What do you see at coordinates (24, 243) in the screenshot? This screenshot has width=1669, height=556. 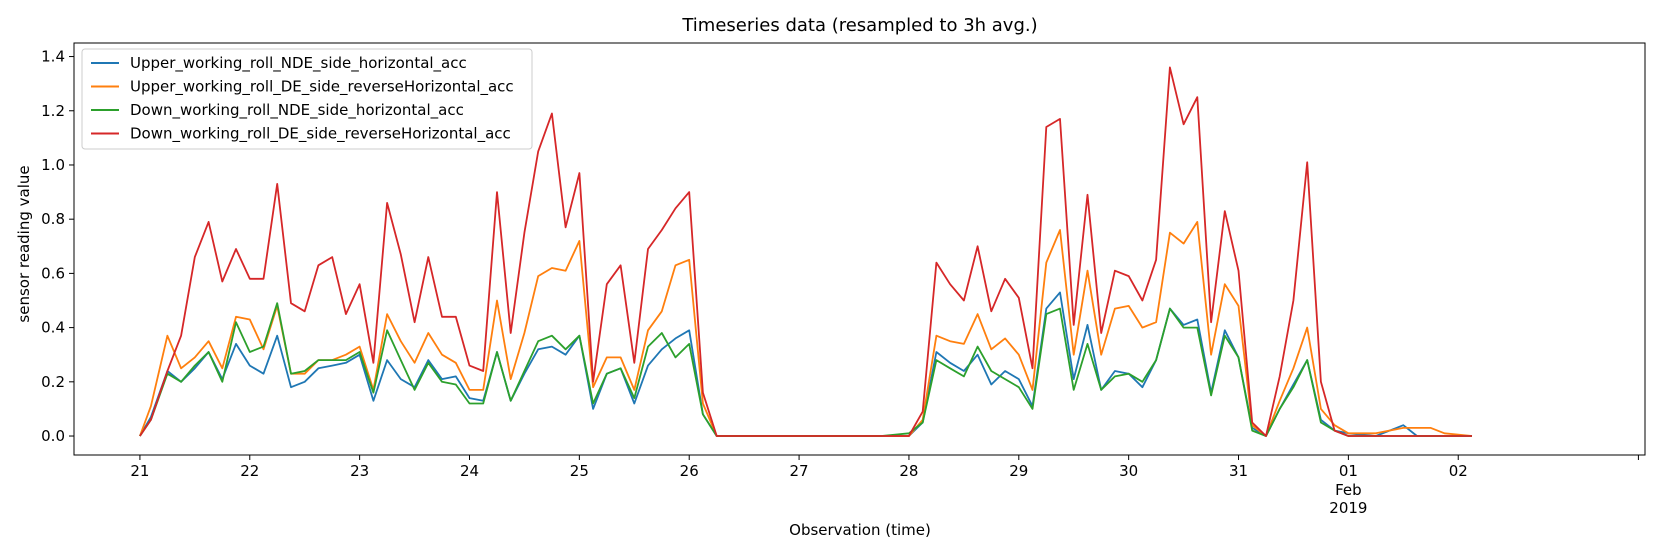 I see `y-axis-title: sensor reading value` at bounding box center [24, 243].